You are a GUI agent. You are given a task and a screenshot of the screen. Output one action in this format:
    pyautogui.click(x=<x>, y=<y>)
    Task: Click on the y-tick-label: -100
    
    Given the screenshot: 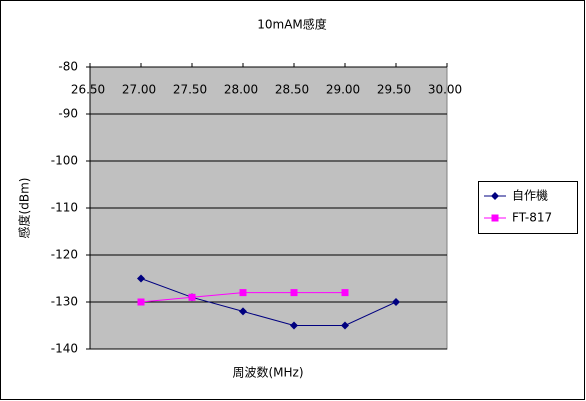 What is the action you would take?
    pyautogui.click(x=64, y=161)
    